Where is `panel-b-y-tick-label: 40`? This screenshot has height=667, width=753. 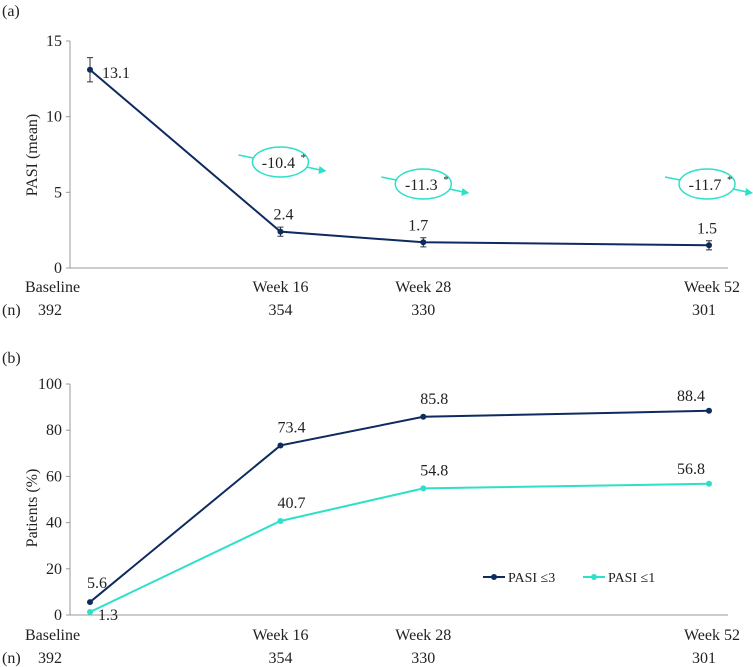 panel-b-y-tick-label: 40 is located at coordinates (54, 523).